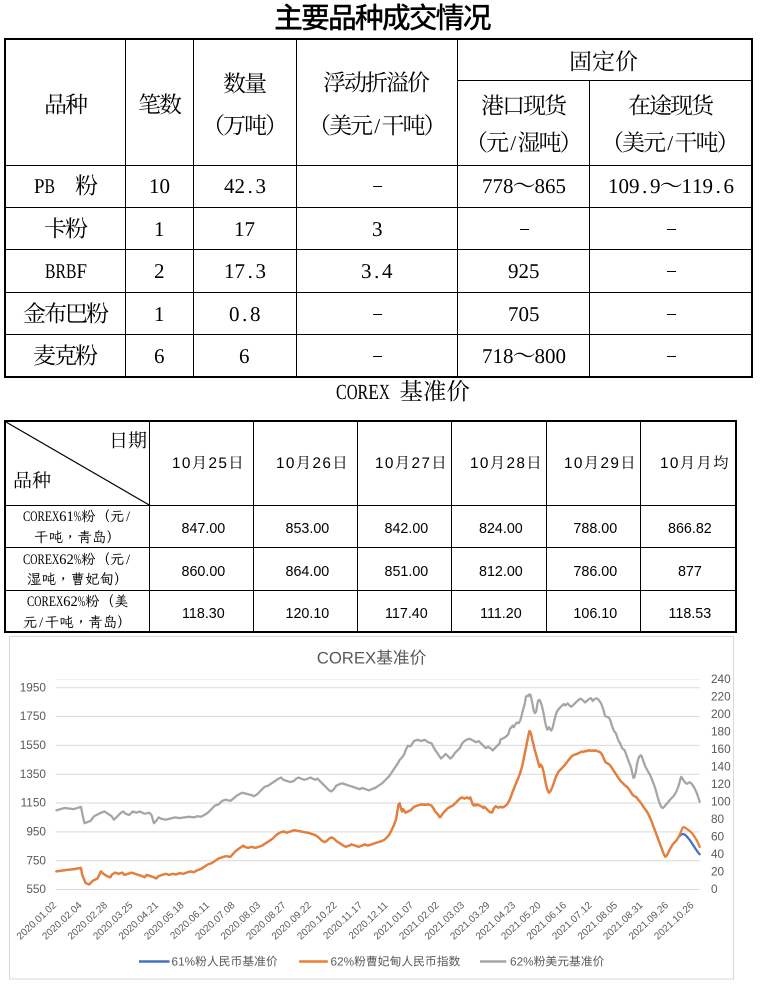  Describe the element at coordinates (721, 696) in the screenshot. I see `svg-text: 220` at that location.